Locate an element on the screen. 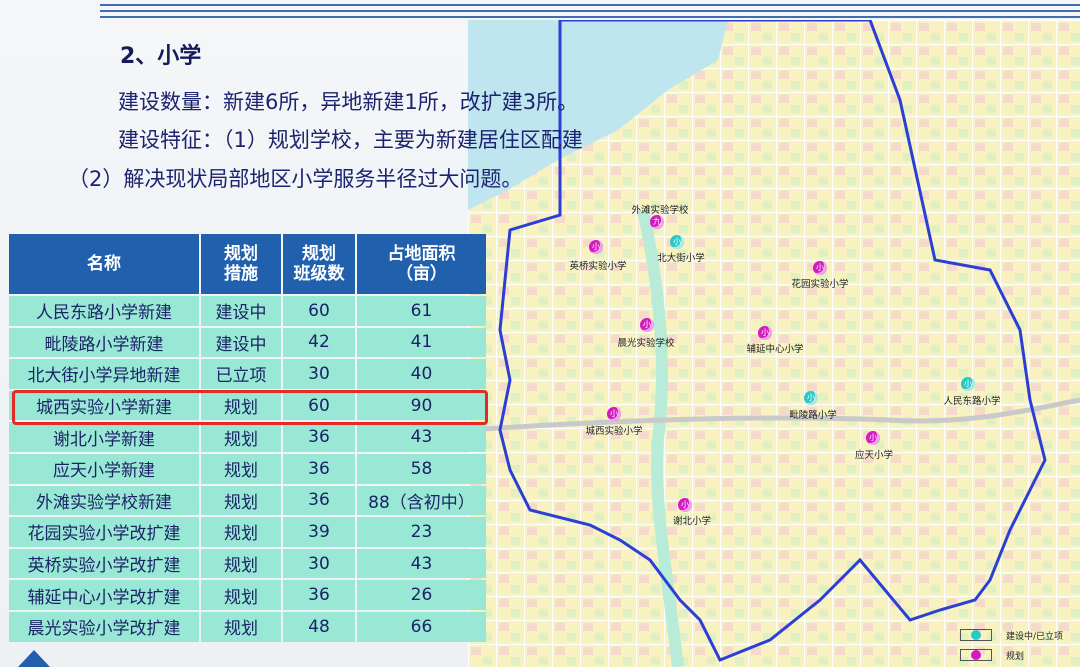  cell-name: 北大街小学异地新建 is located at coordinates (104, 374).